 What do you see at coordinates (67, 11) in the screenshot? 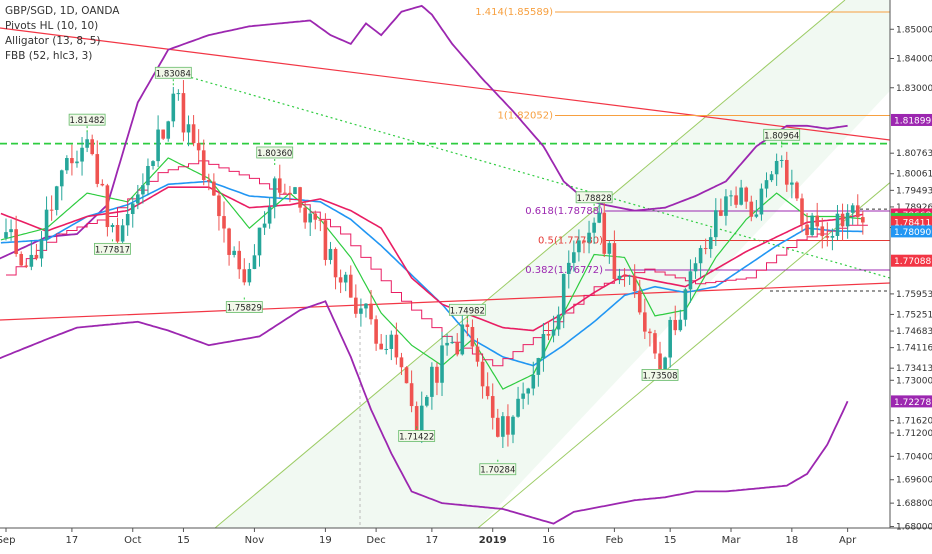
I see `legend-interval: 1D` at bounding box center [67, 11].